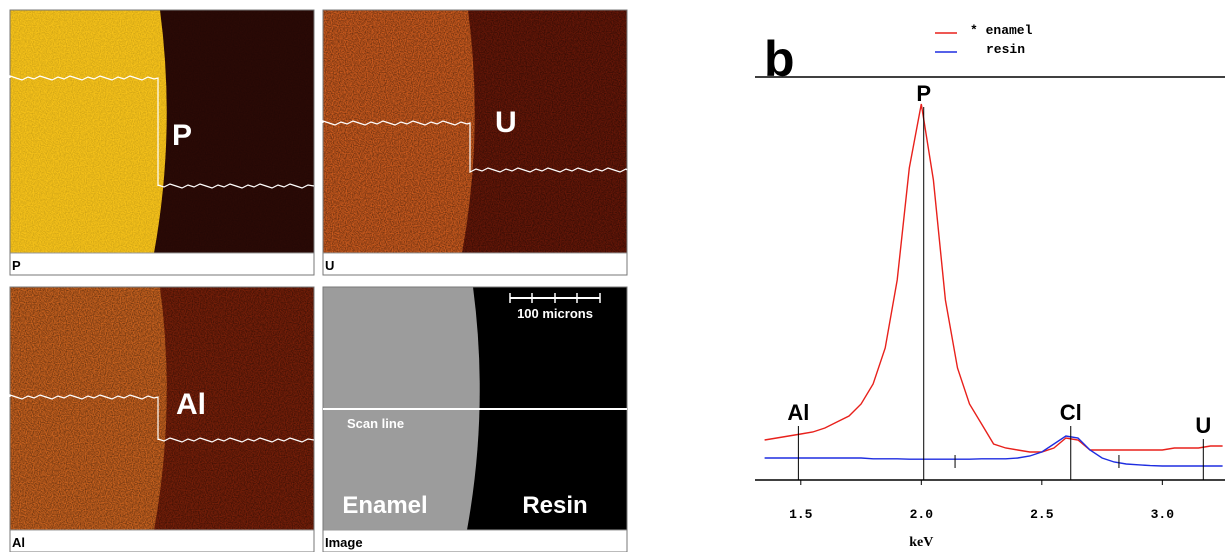  I want to click on legend-label: * enamel, so click(1001, 30).